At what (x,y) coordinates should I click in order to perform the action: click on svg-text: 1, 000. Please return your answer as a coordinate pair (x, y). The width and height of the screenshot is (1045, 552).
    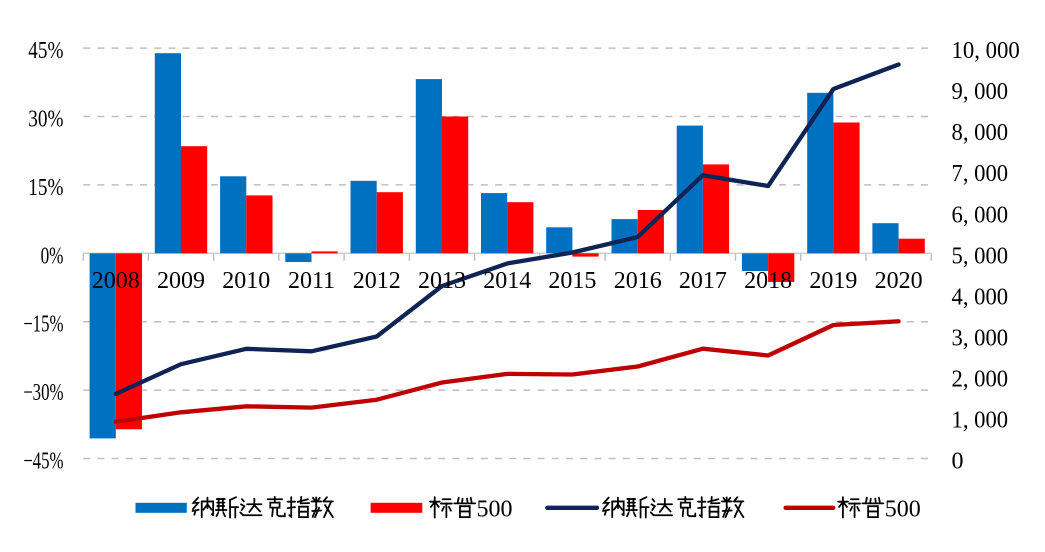
    Looking at the image, I should click on (980, 421).